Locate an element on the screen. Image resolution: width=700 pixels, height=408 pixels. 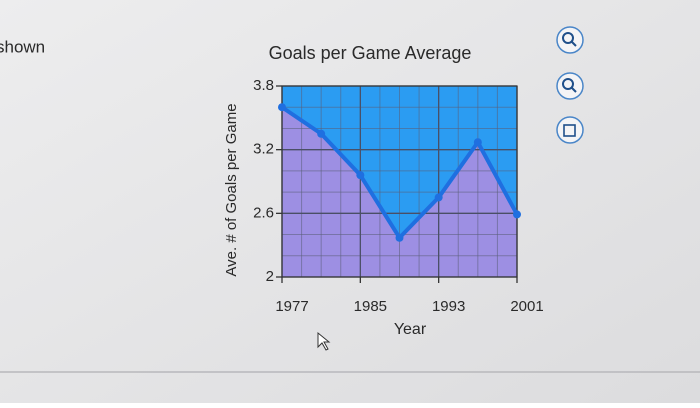
popout is located at coordinates (570, 130).